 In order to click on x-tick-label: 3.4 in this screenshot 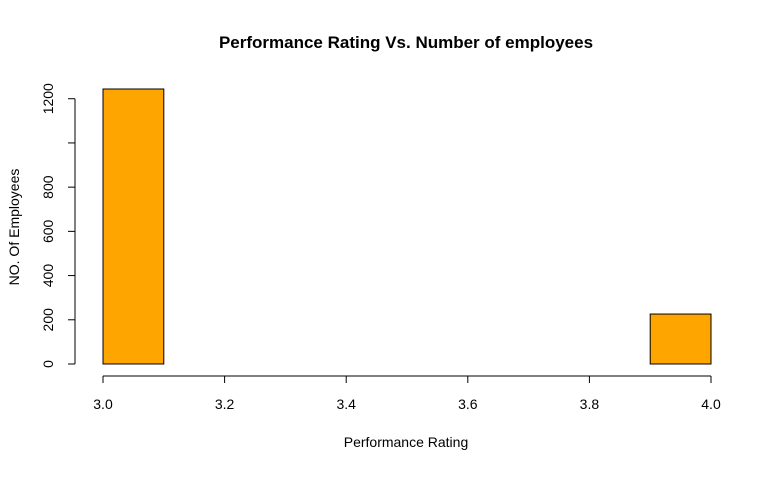, I will do `click(346, 404)`.